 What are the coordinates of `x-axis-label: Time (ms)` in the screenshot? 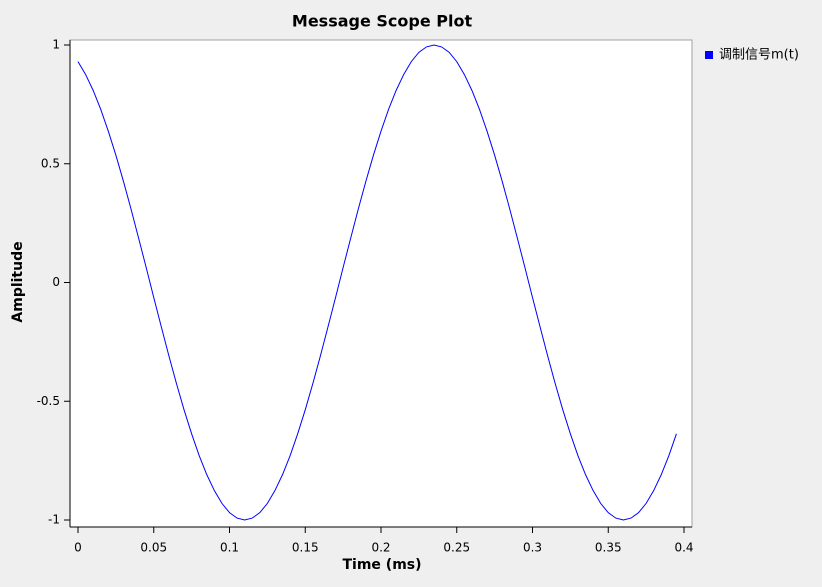 It's located at (381, 565).